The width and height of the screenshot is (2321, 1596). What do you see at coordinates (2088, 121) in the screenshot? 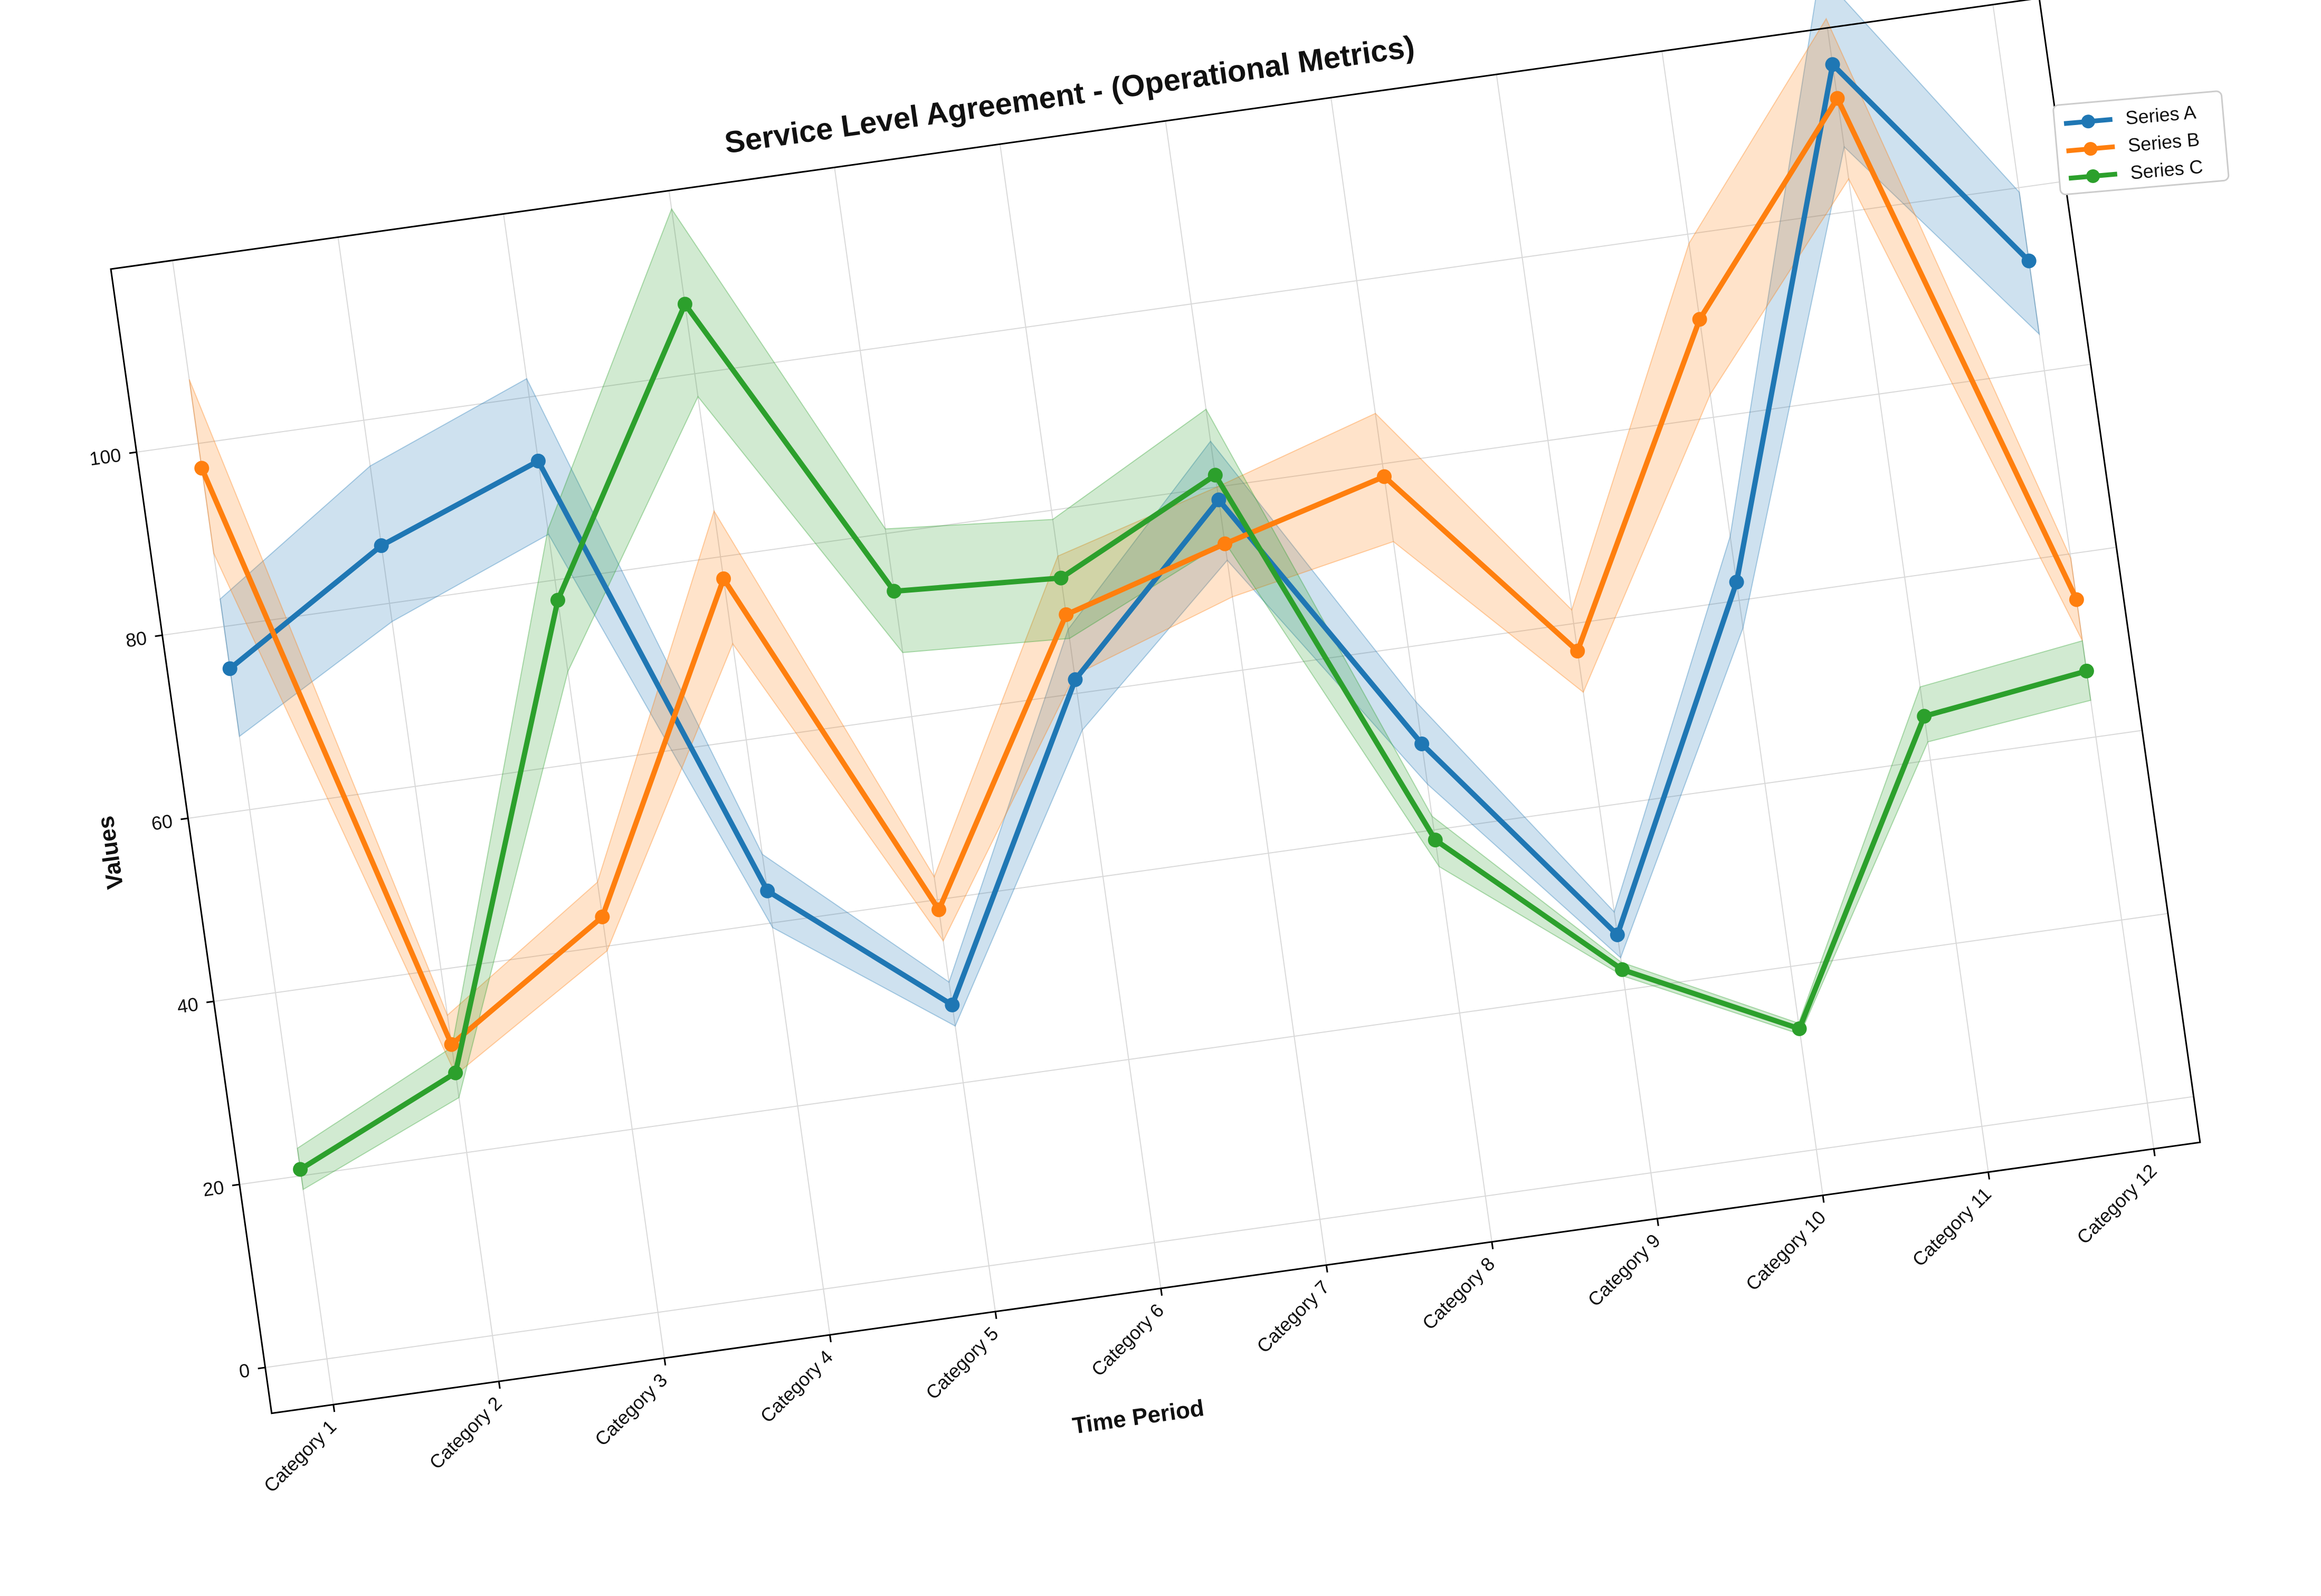
I see `legend-marker-series-a` at bounding box center [2088, 121].